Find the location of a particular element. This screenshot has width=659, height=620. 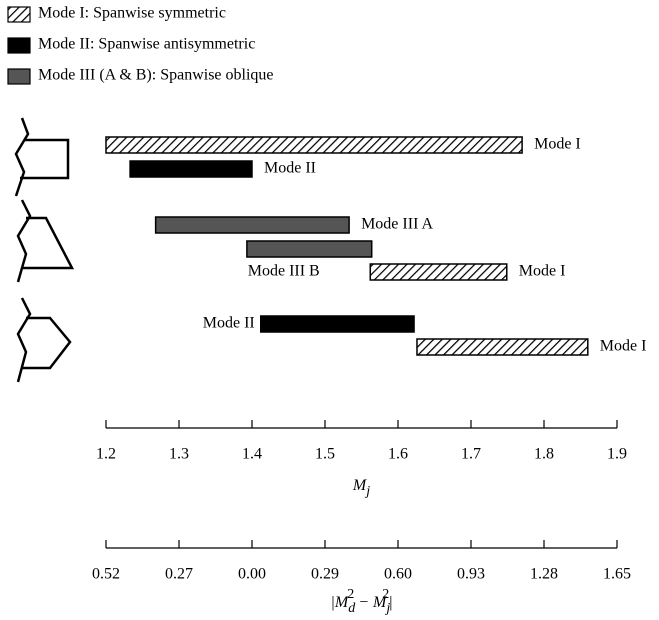

x-axis-label-part: M is located at coordinates (360, 485).